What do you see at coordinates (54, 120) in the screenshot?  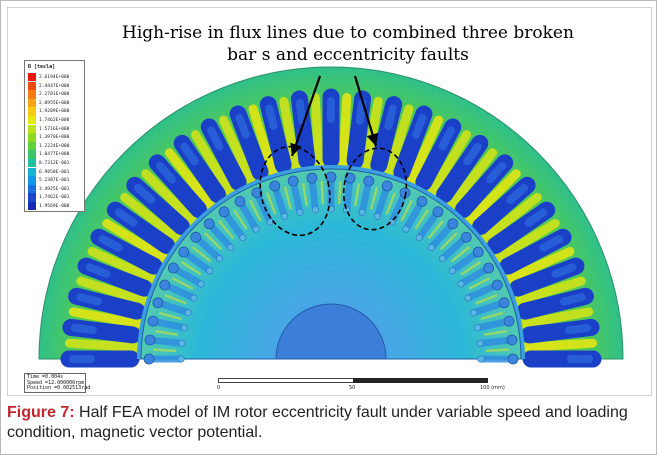 I see `legend-value: 1.7462E+000` at bounding box center [54, 120].